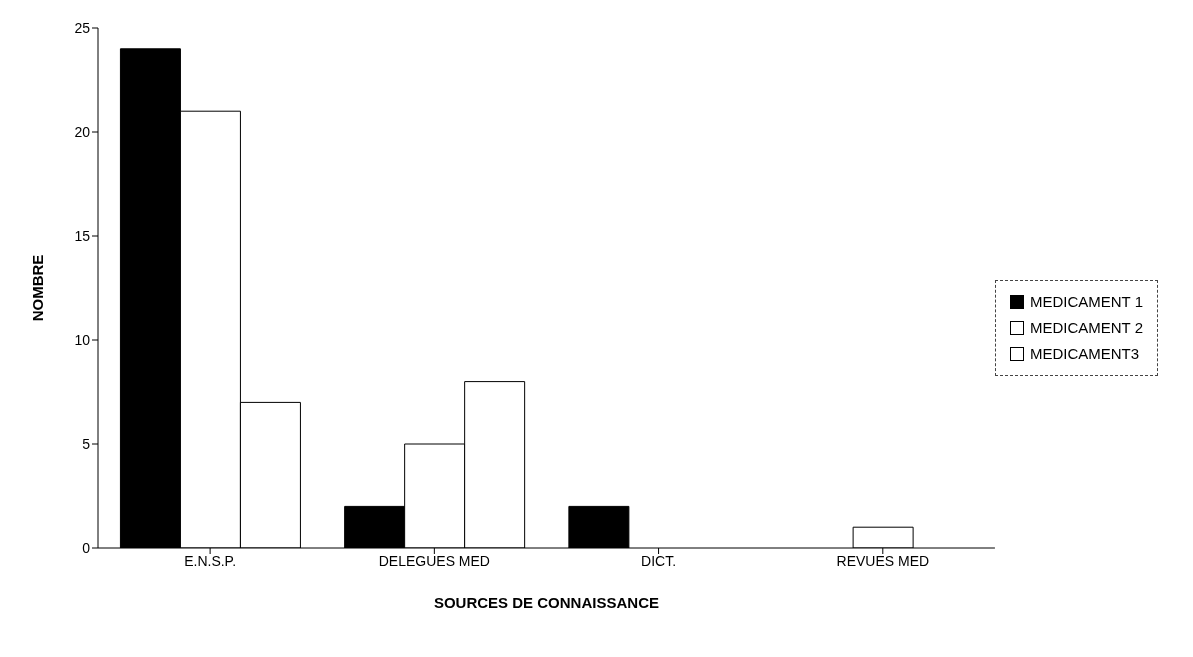  Describe the element at coordinates (1084, 354) in the screenshot. I see `legend-label: MEDICAMENT3` at that location.